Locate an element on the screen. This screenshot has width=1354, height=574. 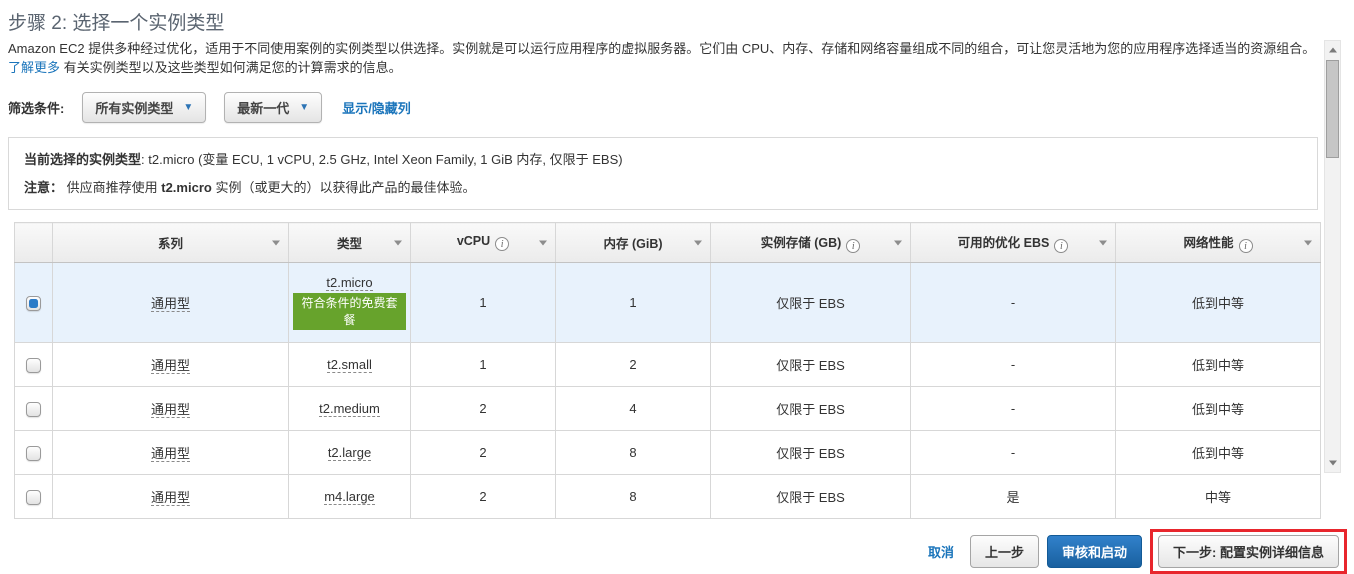
generation-filter-dropdown: 最新一代 ▼ is located at coordinates (273, 108).